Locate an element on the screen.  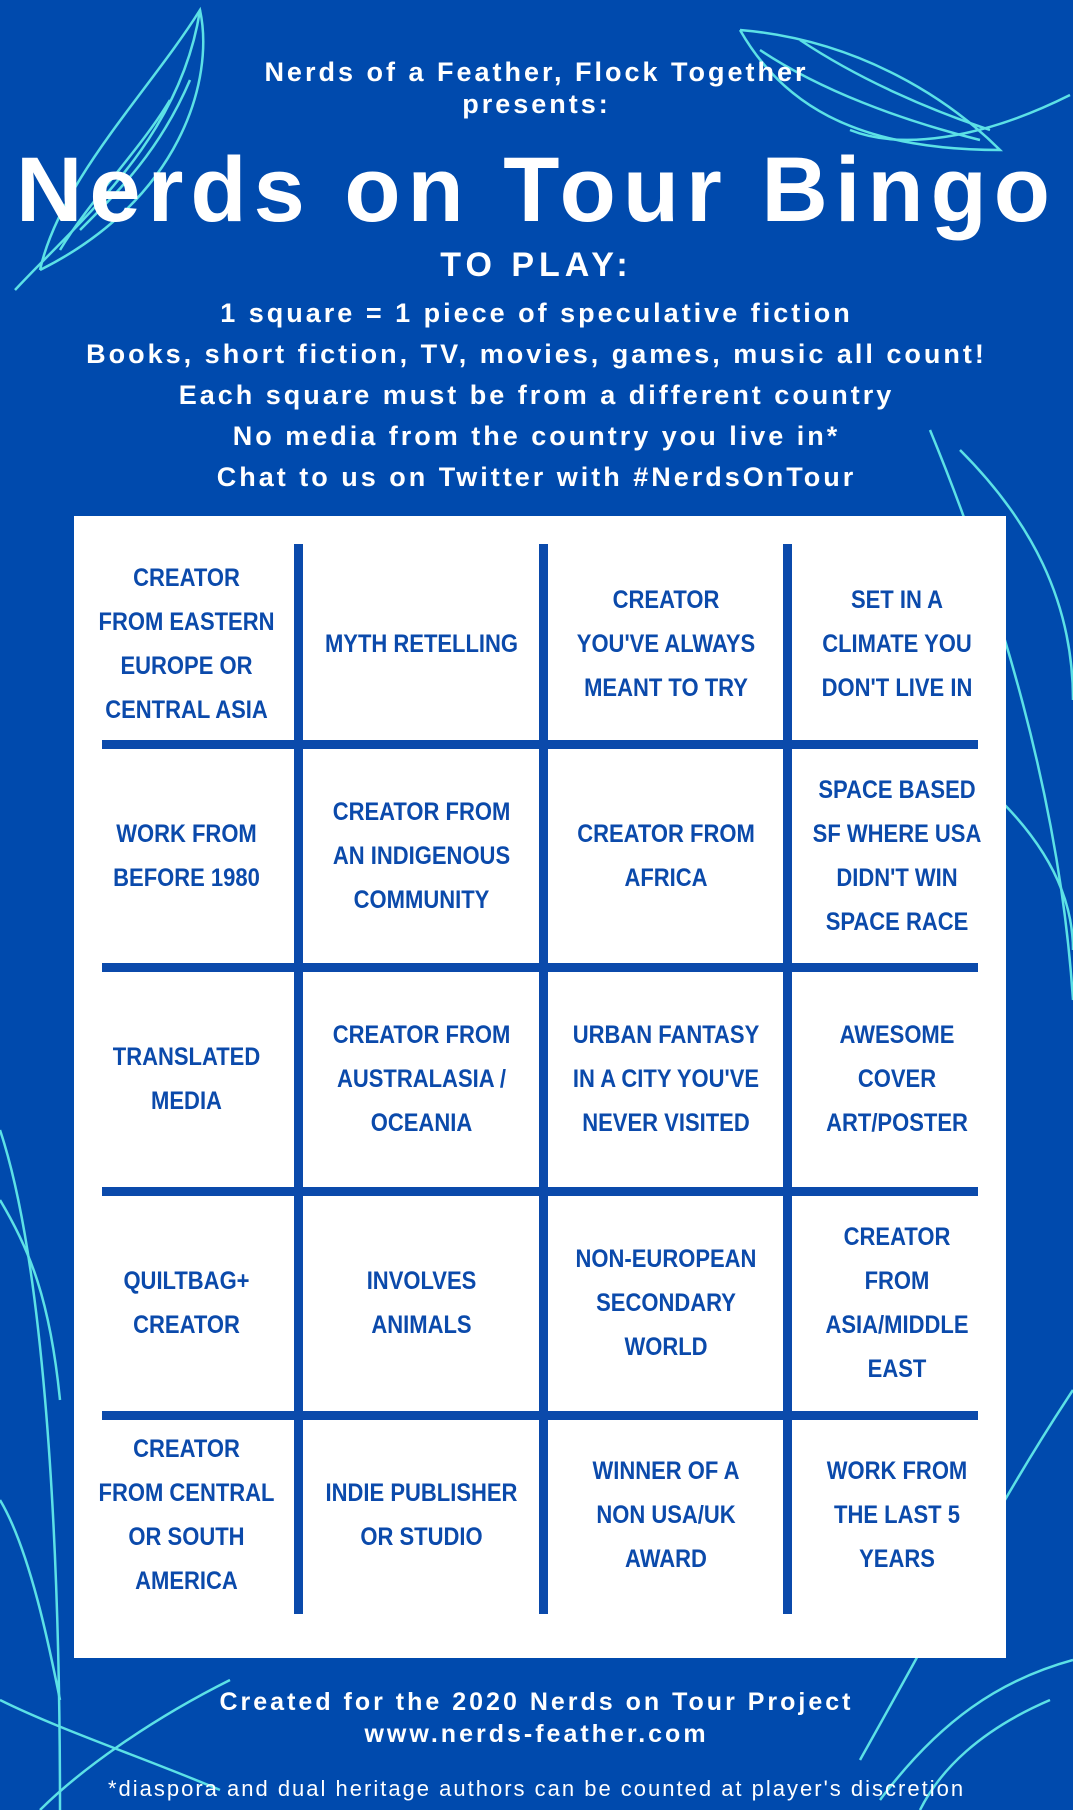
page-title: Nerds on Tour Bingo is located at coordinates (536, 190).